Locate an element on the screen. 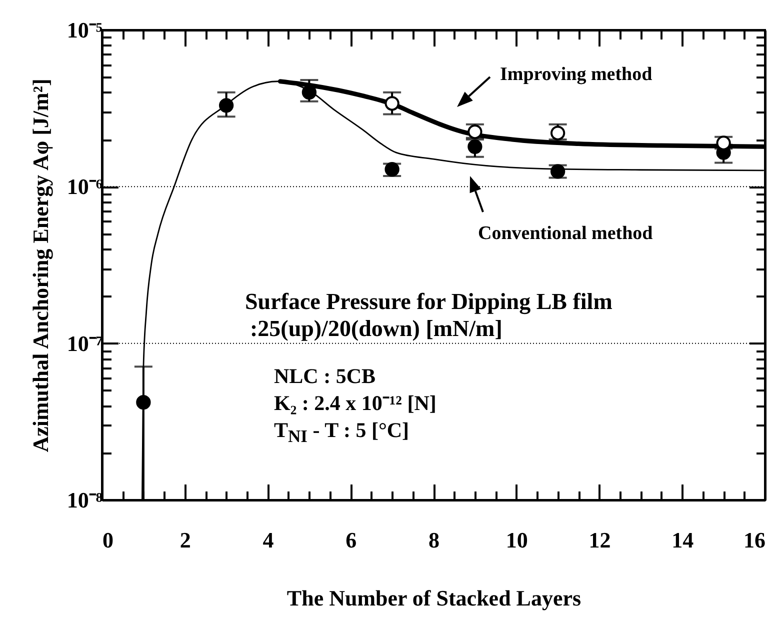 The width and height of the screenshot is (778, 630). annotation: Surface Pressure for Dipping LB film is located at coordinates (428, 301).